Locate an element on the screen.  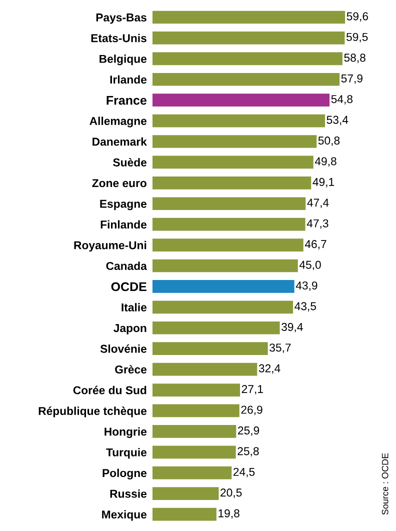
y-tick-label: Belgique is located at coordinates (123, 60).